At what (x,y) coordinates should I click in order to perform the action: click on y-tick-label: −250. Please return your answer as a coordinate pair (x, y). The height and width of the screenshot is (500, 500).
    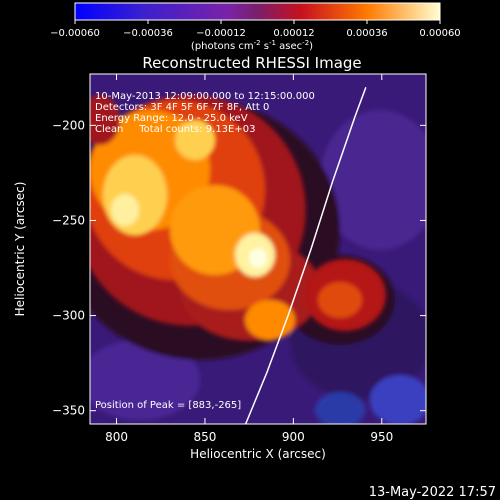
    Looking at the image, I should click on (68, 220).